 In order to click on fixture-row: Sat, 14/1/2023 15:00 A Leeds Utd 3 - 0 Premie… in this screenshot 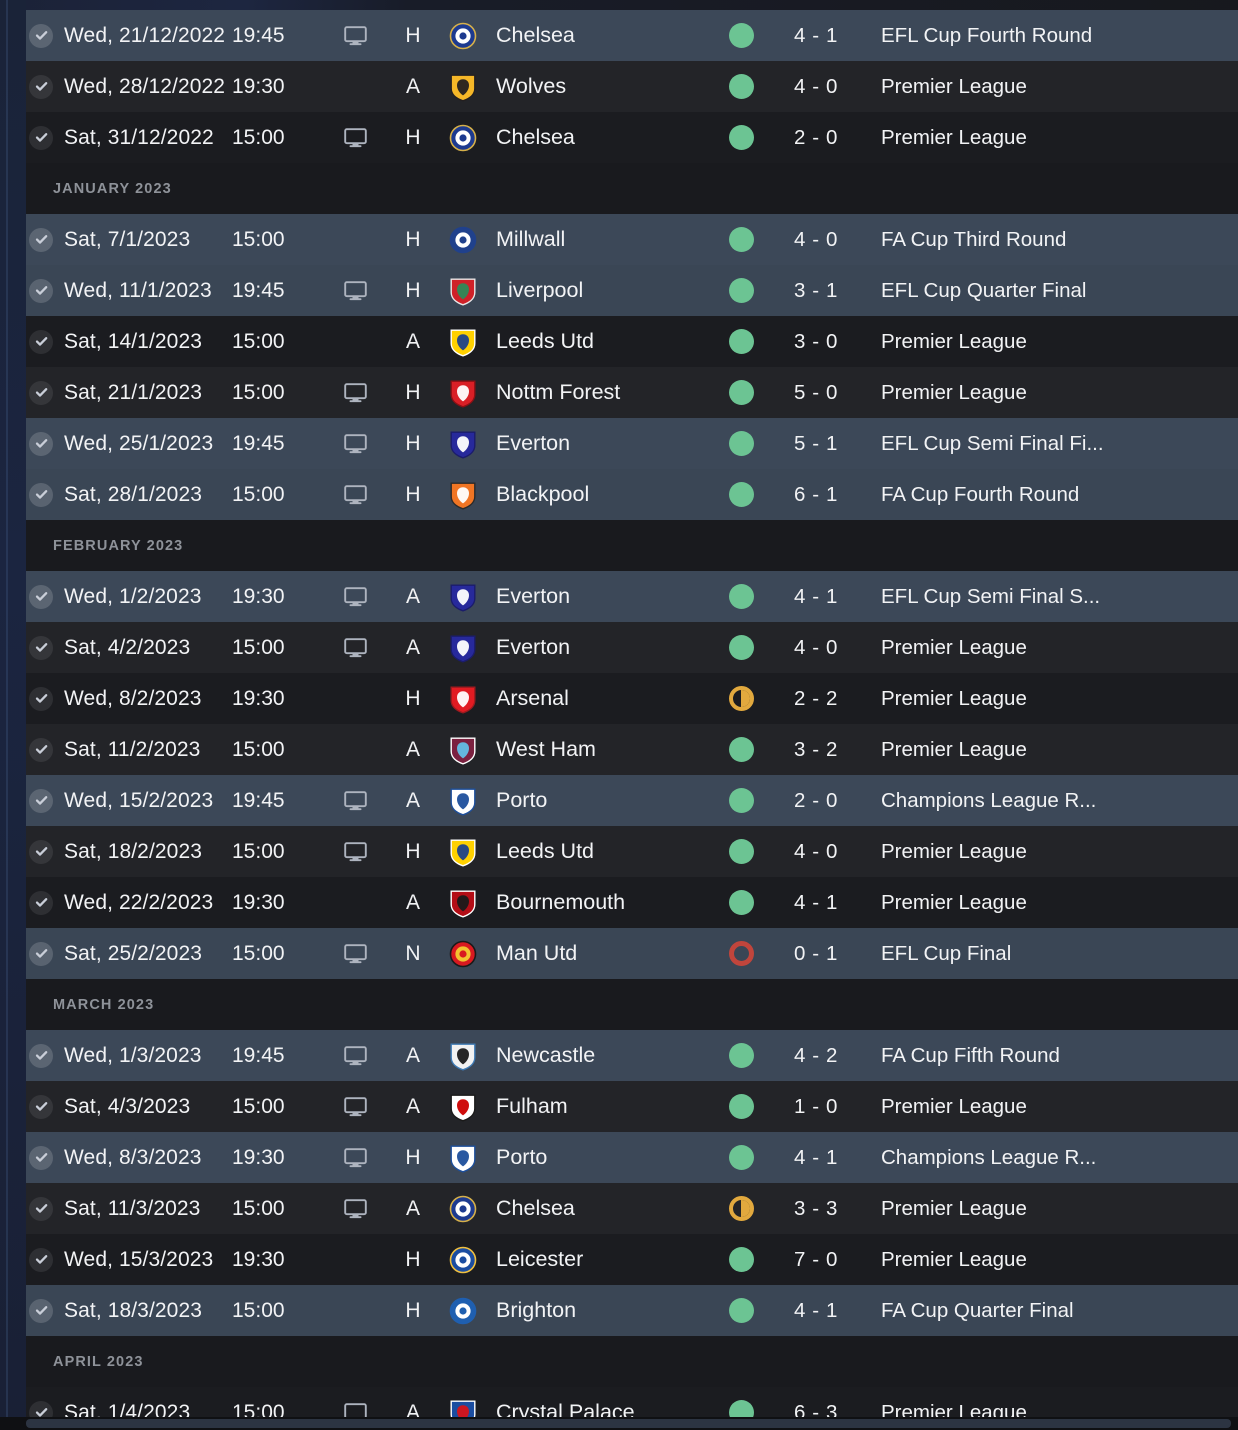, I will do `click(632, 341)`.